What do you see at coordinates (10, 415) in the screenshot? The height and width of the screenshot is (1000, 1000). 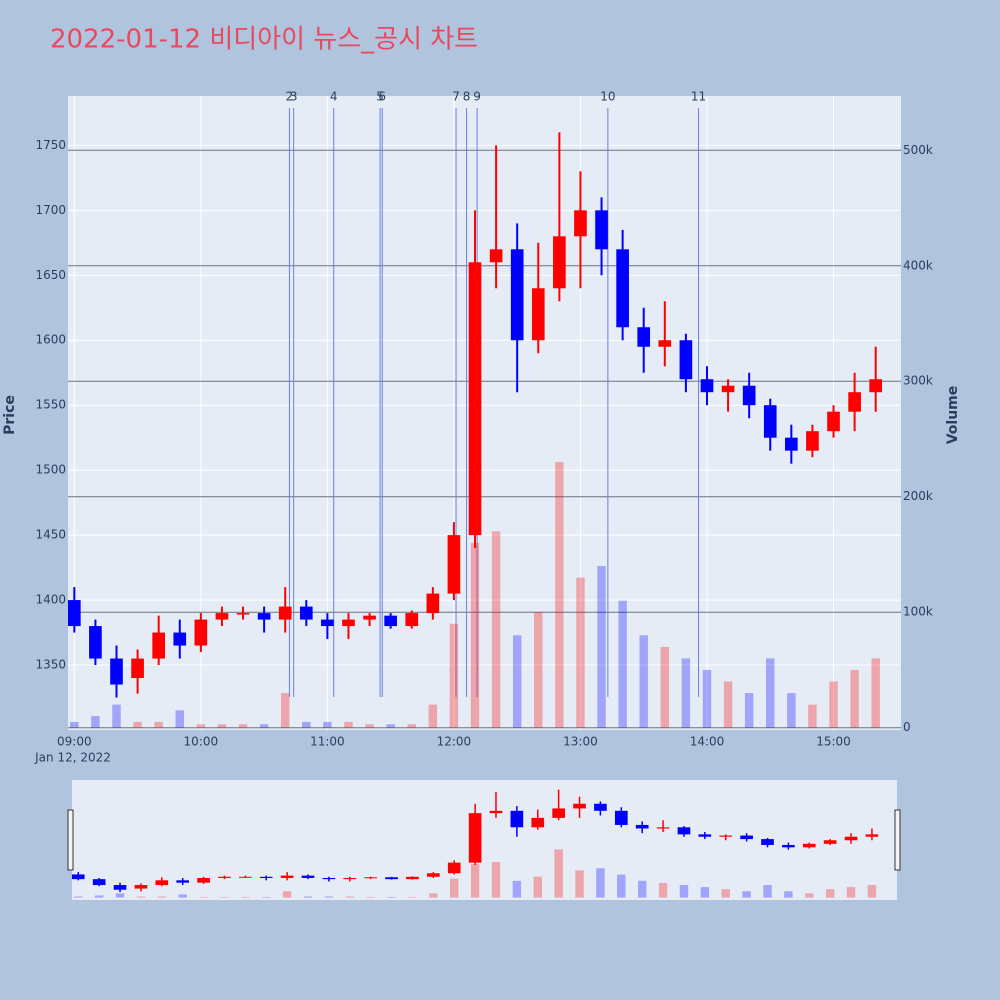 I see `y-axis-title: Price` at bounding box center [10, 415].